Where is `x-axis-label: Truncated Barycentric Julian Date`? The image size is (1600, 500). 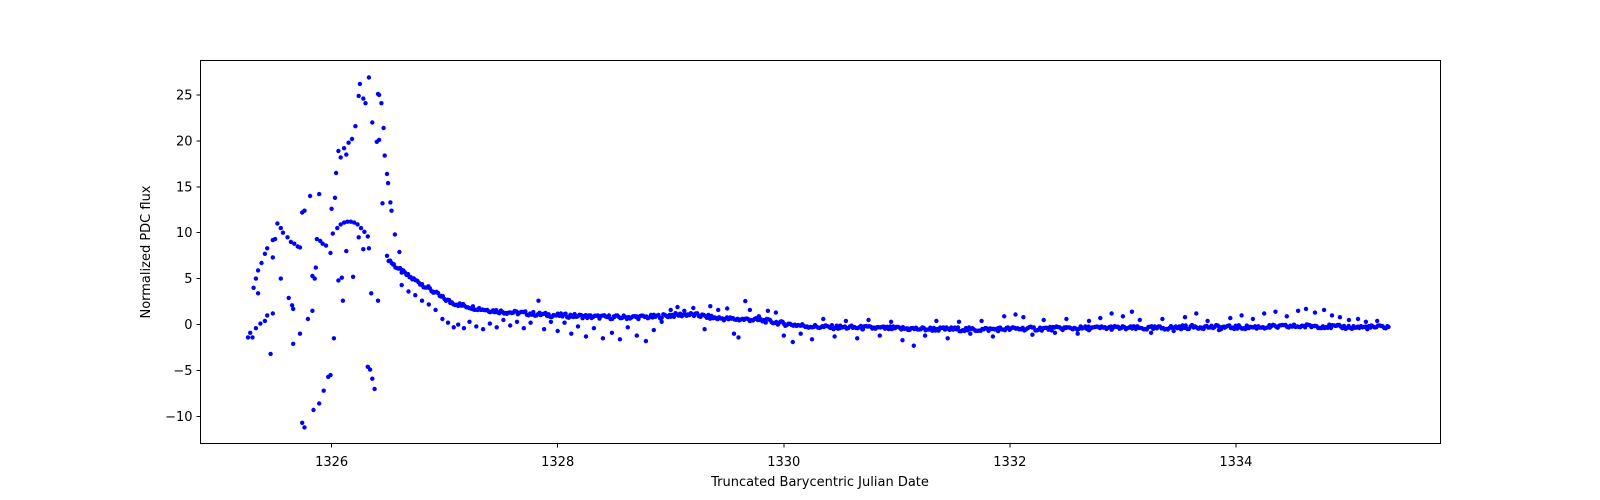
x-axis-label: Truncated Barycentric Julian Date is located at coordinates (819, 482).